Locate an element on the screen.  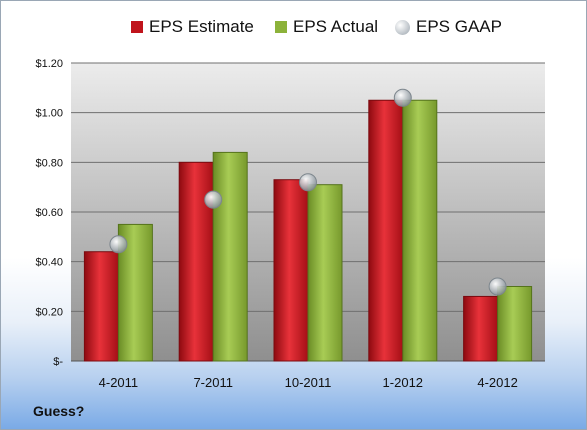
legend-swatch-eps-estimate is located at coordinates (137, 27).